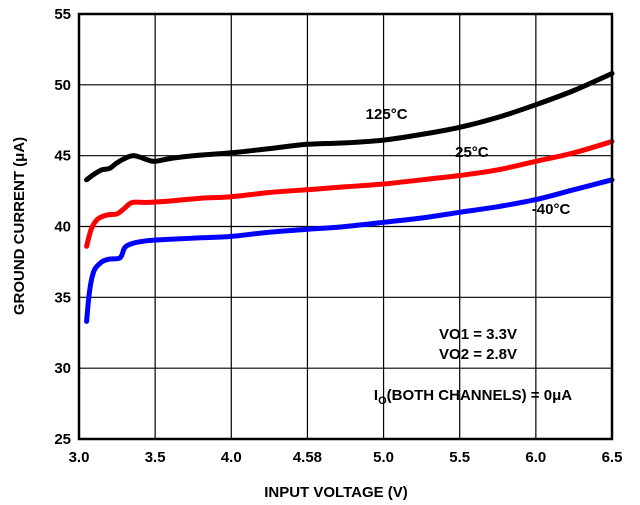  I want to click on y-tick-label: 30, so click(62, 368).